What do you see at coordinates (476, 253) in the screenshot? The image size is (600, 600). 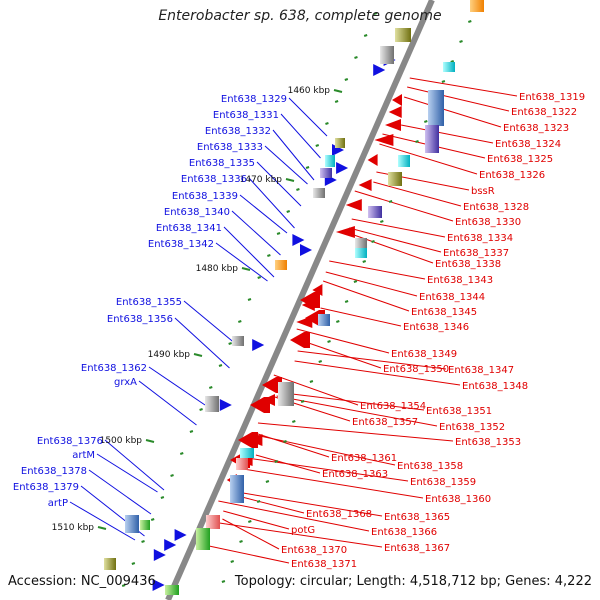 I see `gene-label-reverse: Ent638_1337` at bounding box center [476, 253].